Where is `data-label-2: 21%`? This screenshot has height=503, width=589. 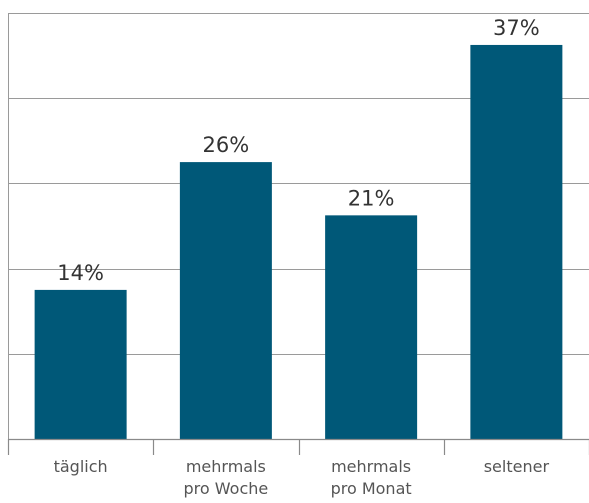 data-label-2: 21% is located at coordinates (371, 198).